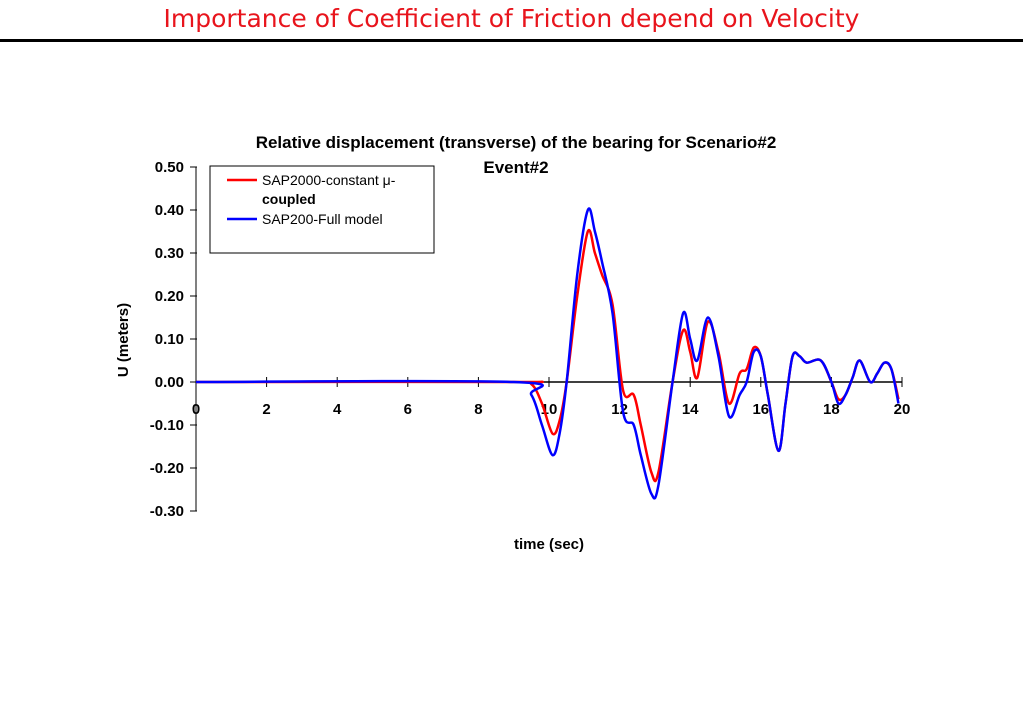 Image resolution: width=1023 pixels, height=723 pixels. I want to click on y-tick-label: 0.10, so click(169, 339).